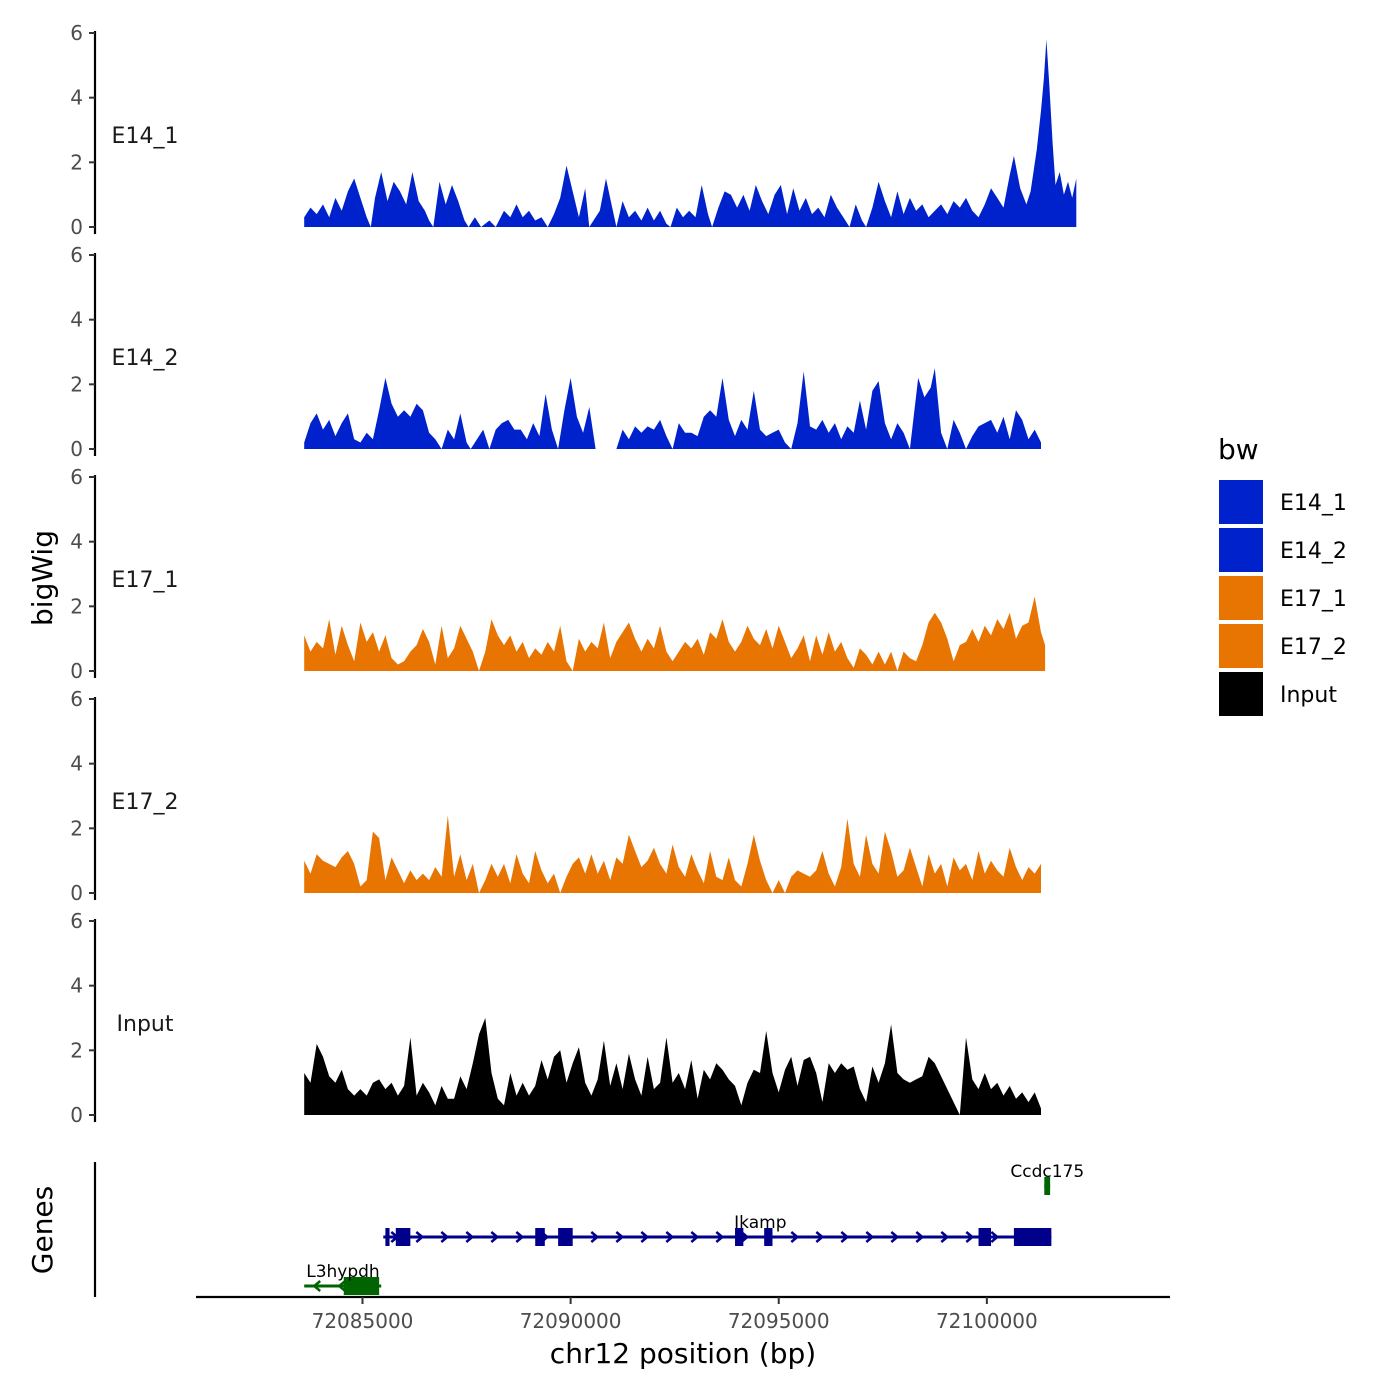 Image resolution: width=1400 pixels, height=1400 pixels. What do you see at coordinates (571, 1321) in the screenshot?
I see `x-tick-label: 72090000` at bounding box center [571, 1321].